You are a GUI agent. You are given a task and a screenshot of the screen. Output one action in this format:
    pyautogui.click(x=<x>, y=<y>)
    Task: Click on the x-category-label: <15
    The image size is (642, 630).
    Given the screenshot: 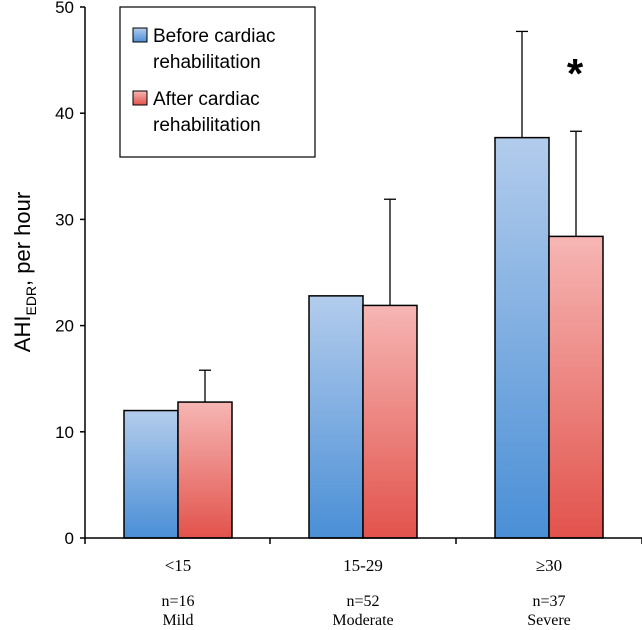 What is the action you would take?
    pyautogui.click(x=178, y=565)
    